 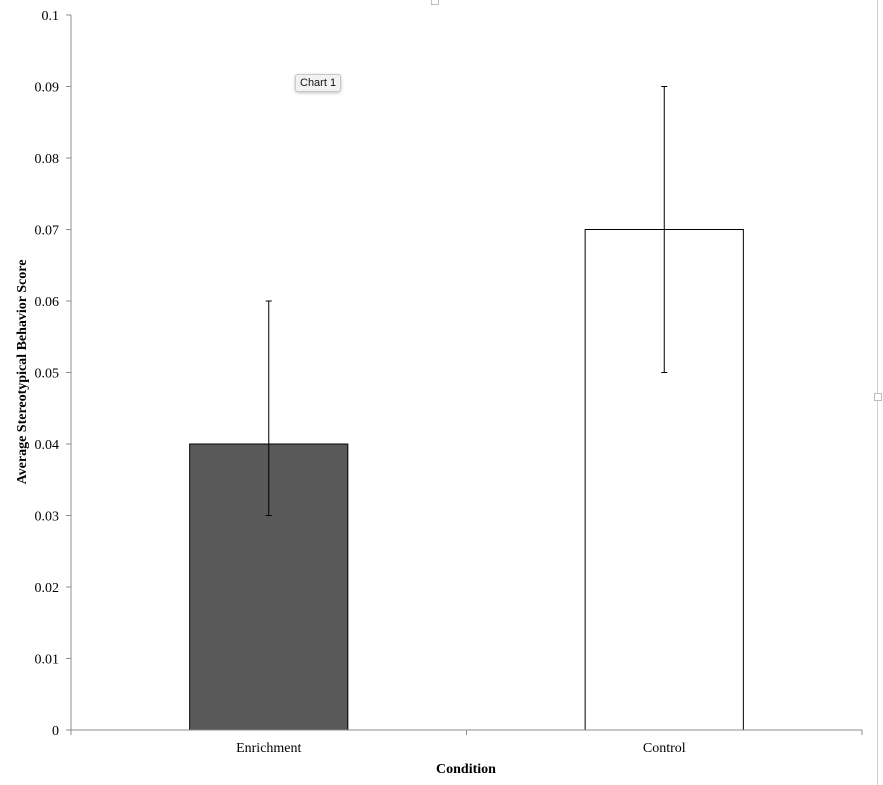 What do you see at coordinates (47, 660) in the screenshot?
I see `y-tick-label: 0.01` at bounding box center [47, 660].